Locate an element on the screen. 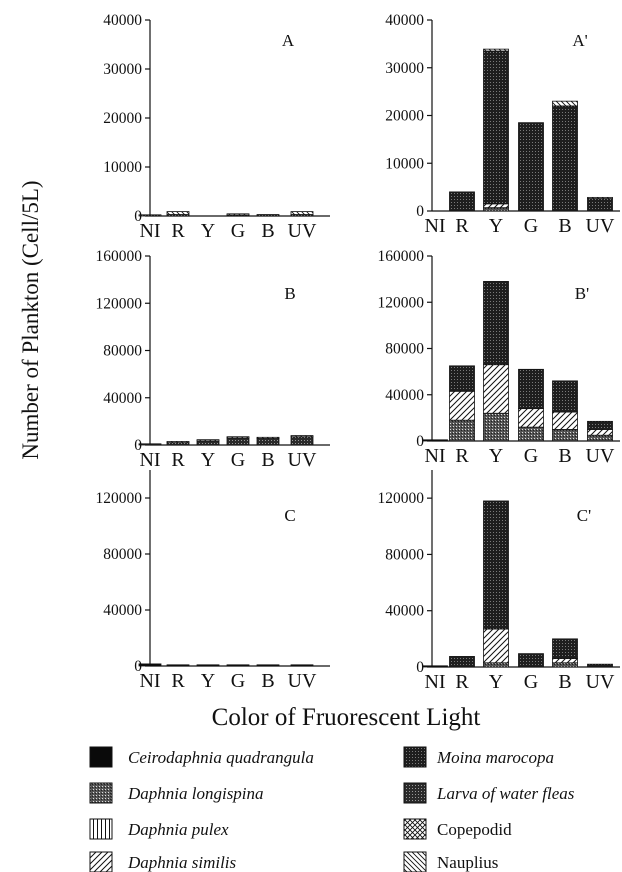 This screenshot has width=622, height=872. legend-label: Moina marocopa is located at coordinates (495, 757).